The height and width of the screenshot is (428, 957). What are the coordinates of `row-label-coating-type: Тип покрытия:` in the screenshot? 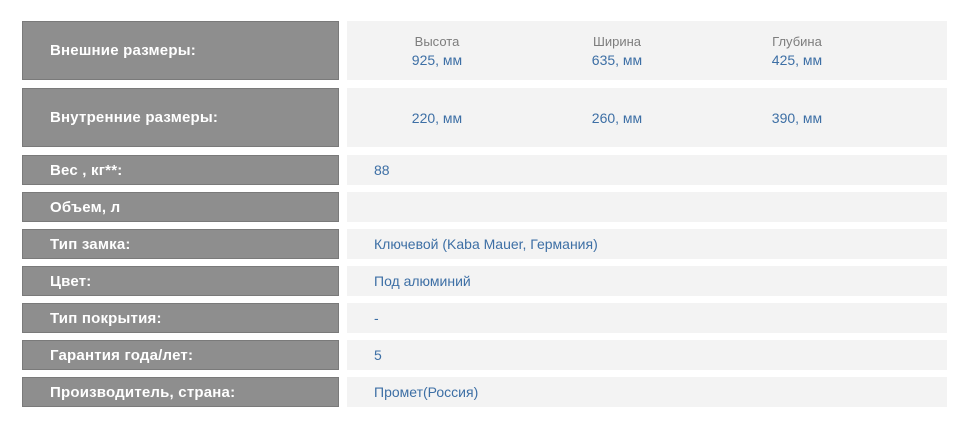 It's located at (180, 318).